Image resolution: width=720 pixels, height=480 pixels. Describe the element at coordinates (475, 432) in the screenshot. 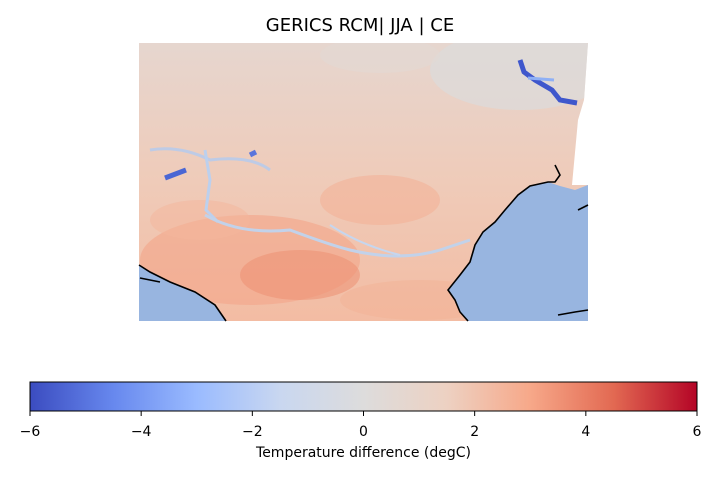

I see `colorbar-tick-label: 2` at that location.